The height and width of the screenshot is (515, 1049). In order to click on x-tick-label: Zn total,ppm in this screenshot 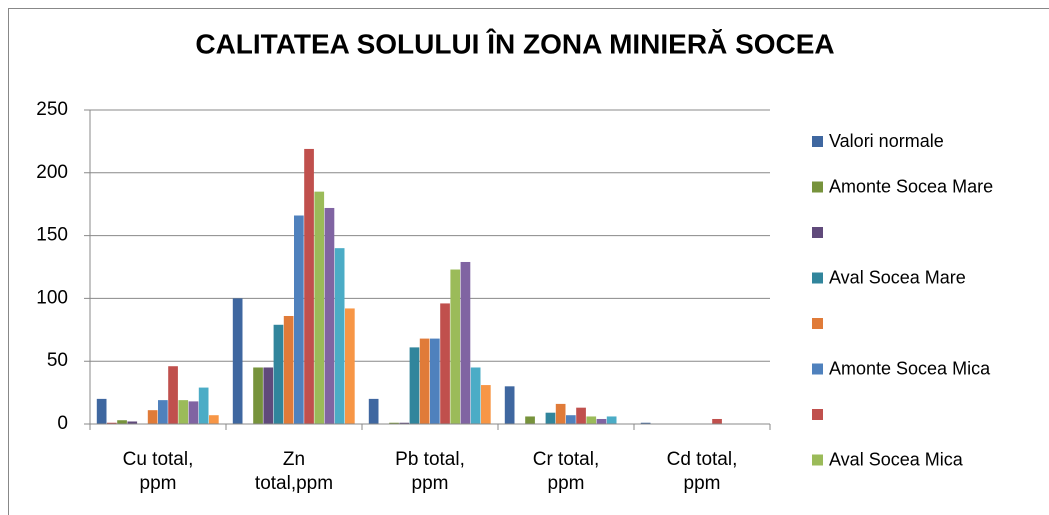, I will do `click(294, 471)`.